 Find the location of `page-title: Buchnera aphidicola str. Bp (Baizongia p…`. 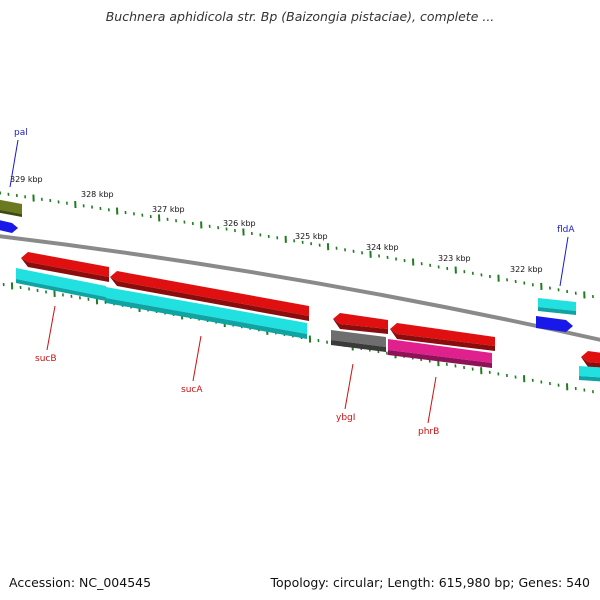

page-title: Buchnera aphidicola str. Bp (Baizongia p… is located at coordinates (300, 16).